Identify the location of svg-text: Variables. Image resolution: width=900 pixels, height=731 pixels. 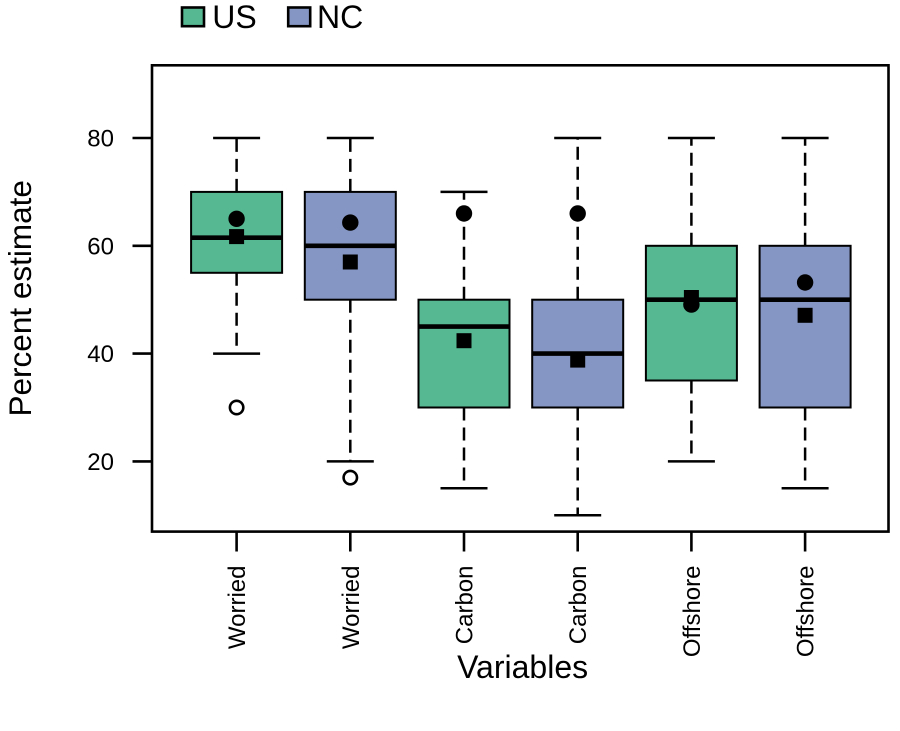
(522, 667).